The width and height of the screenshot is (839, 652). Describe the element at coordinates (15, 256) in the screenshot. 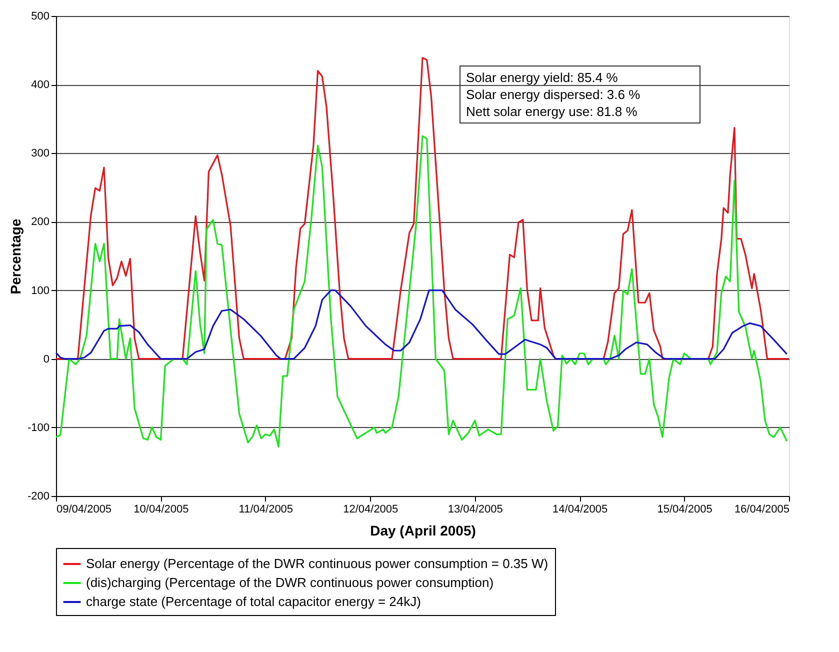

I see `y-axis-title: Percentage` at that location.